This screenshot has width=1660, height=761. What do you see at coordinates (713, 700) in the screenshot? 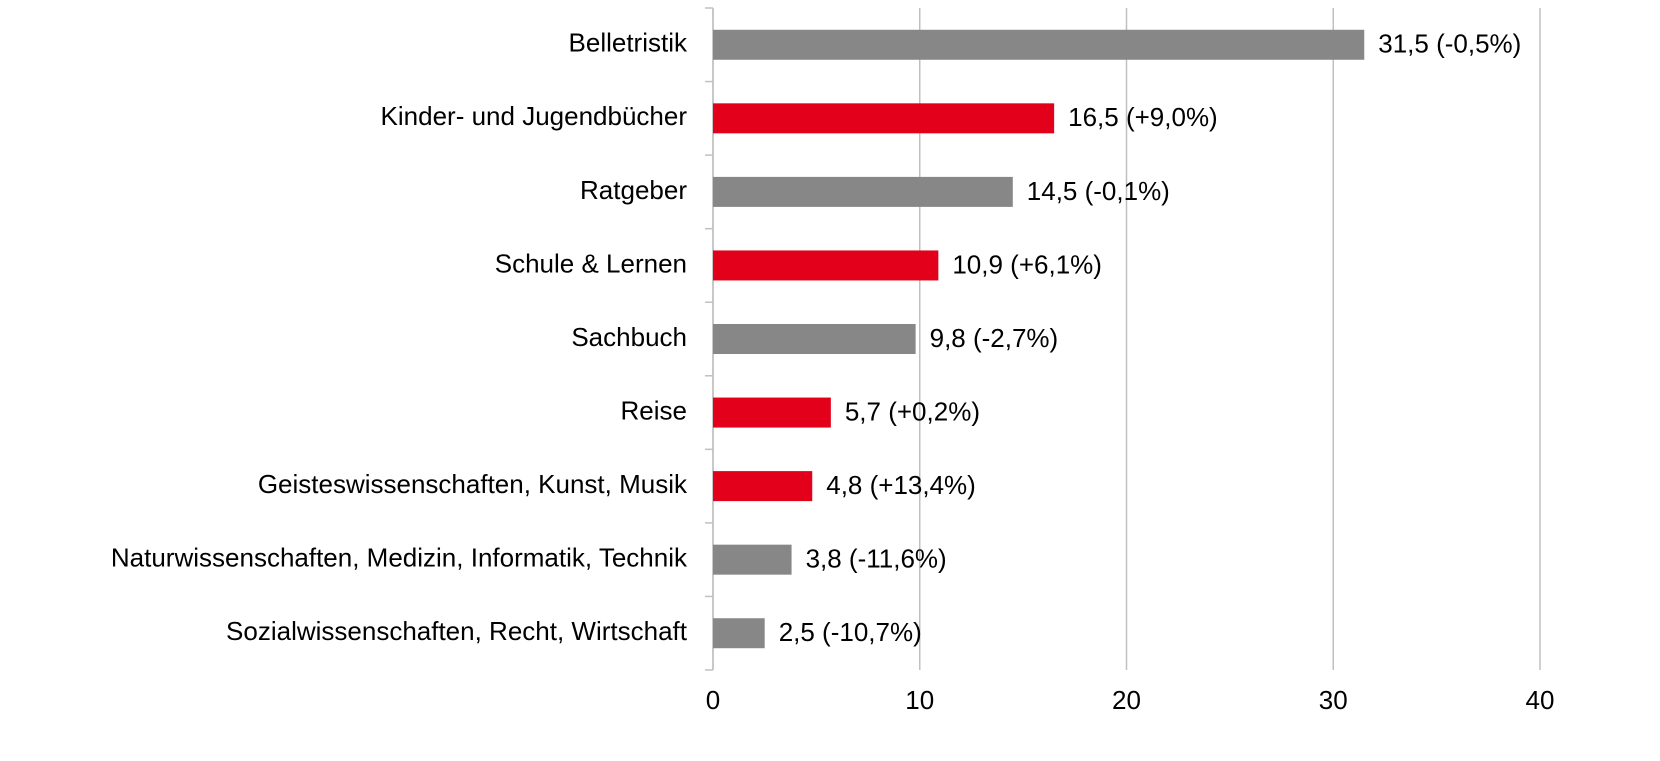
I see `x-tick-label: 0` at bounding box center [713, 700].